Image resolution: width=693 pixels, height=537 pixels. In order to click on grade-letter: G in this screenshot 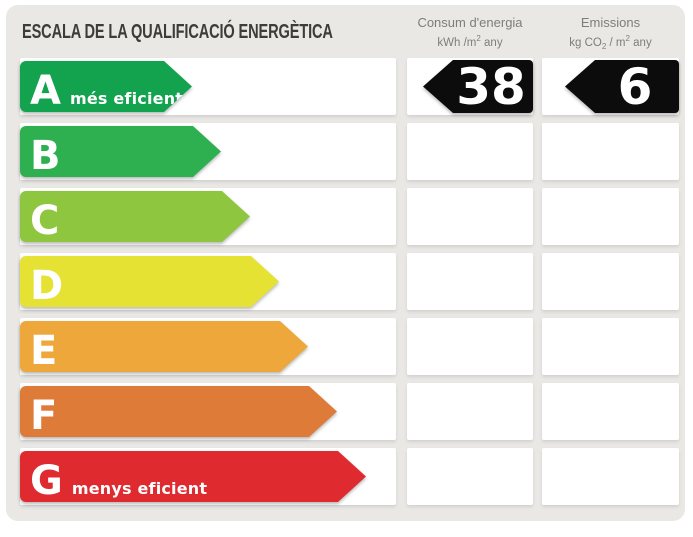, I will do `click(46, 481)`.